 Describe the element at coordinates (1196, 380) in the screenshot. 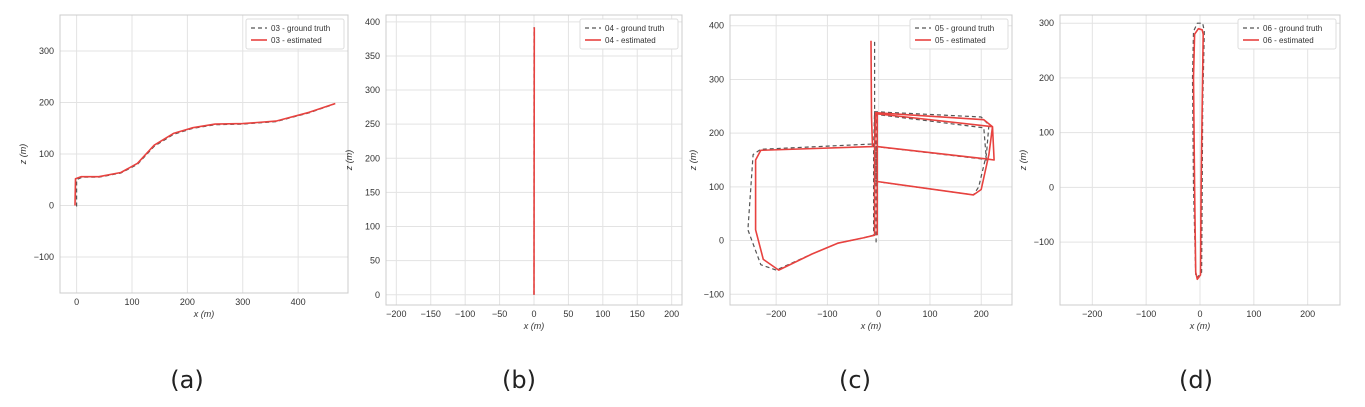

I see `panel-label: (d)` at that location.